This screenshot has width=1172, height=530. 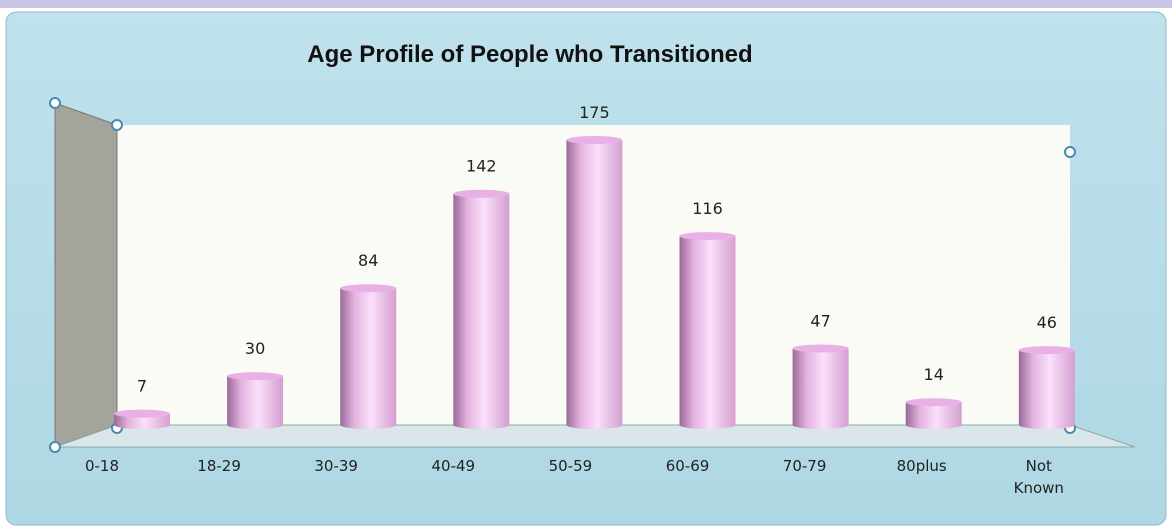 I want to click on value-label: 142, so click(x=481, y=166).